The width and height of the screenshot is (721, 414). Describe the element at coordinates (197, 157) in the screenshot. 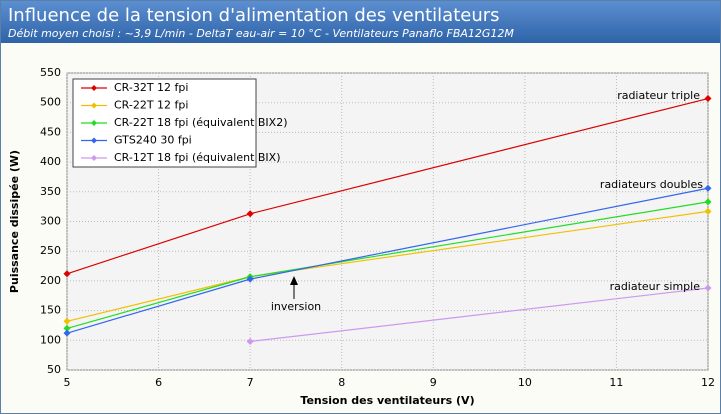

I see `legend-label: CR-12T 18 fpi (équivalent BIX)` at that location.